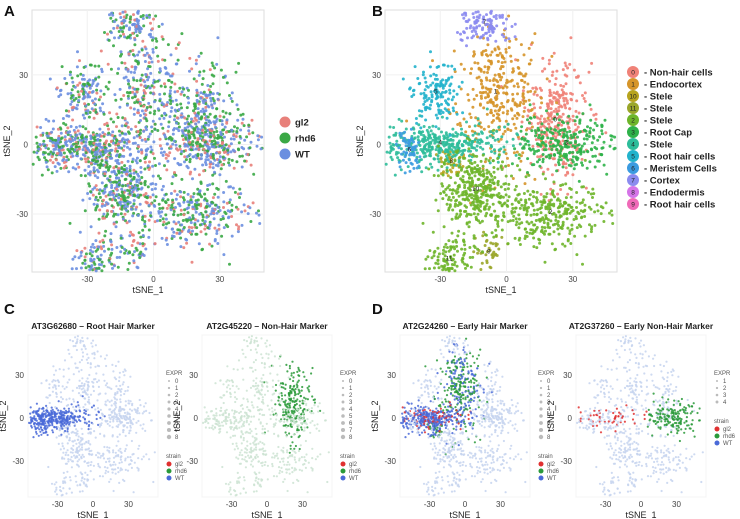  Describe the element at coordinates (285, 122) in the screenshot. I see `legend-swatch` at that location.